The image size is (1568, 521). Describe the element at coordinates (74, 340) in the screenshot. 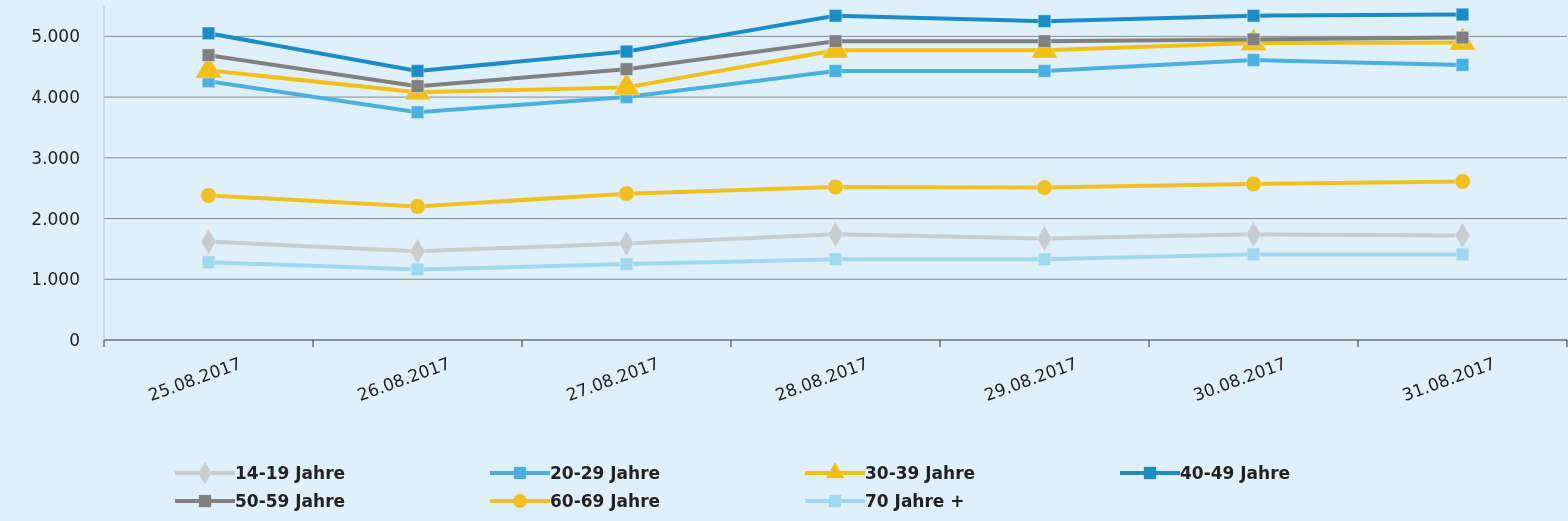

I see `y-tick-label: 0` at that location.